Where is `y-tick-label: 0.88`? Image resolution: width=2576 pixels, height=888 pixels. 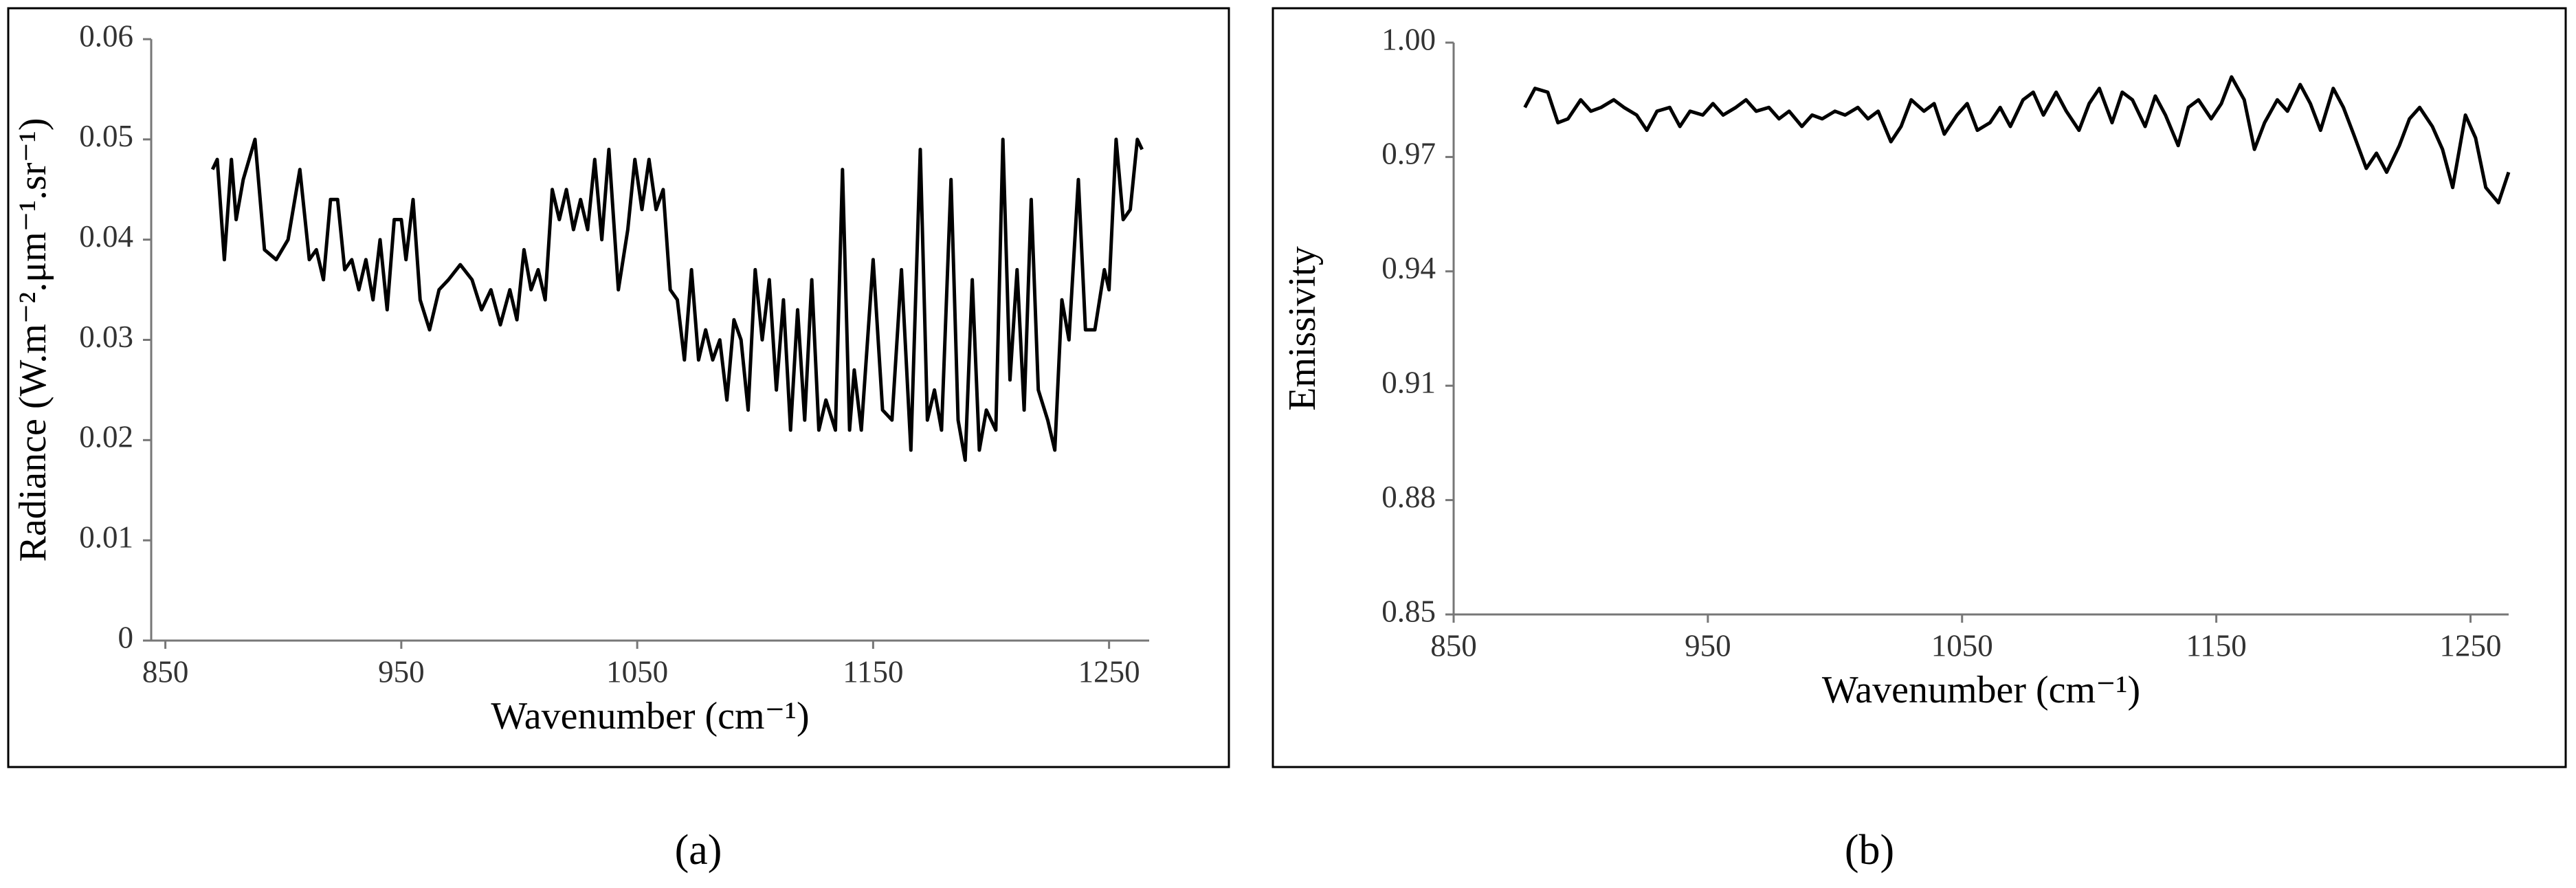 y-tick-label: 0.88 is located at coordinates (1408, 497).